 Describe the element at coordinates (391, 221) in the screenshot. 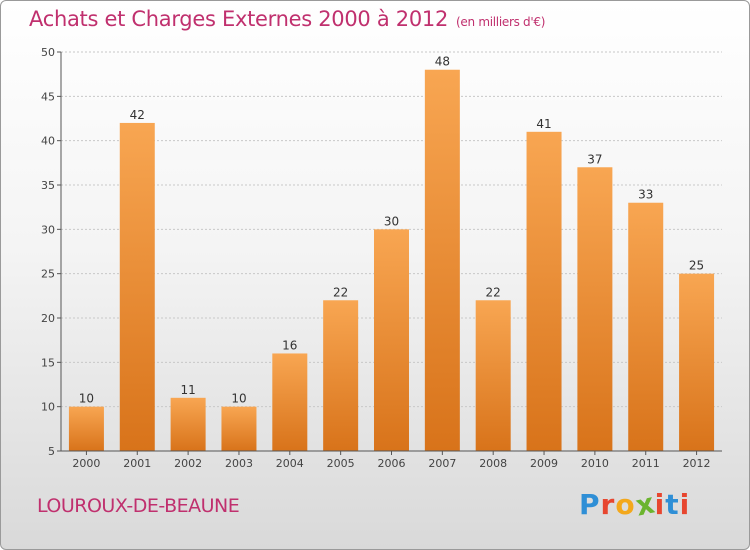

I see `value-label-2006: 30` at that location.